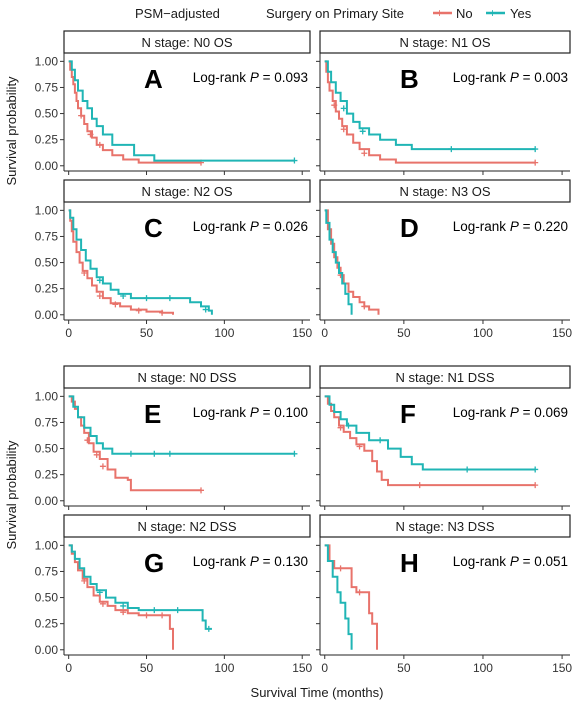 This screenshot has width=579, height=709. Describe the element at coordinates (409, 563) in the screenshot. I see `panel-letter: H` at that location.